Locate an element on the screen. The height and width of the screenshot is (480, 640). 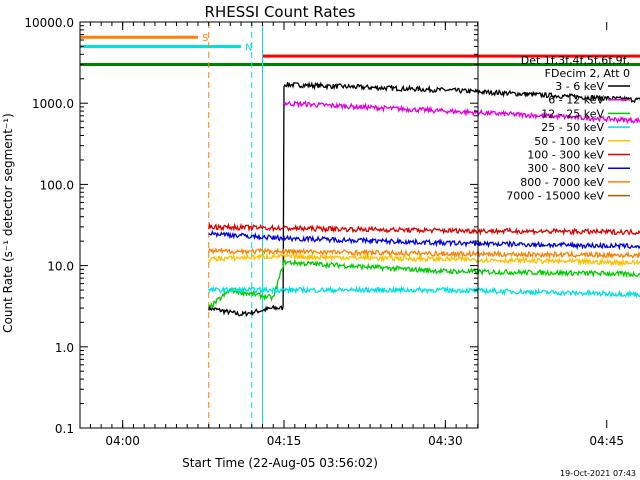
x-tick-label: 04:45 is located at coordinates (606, 441).